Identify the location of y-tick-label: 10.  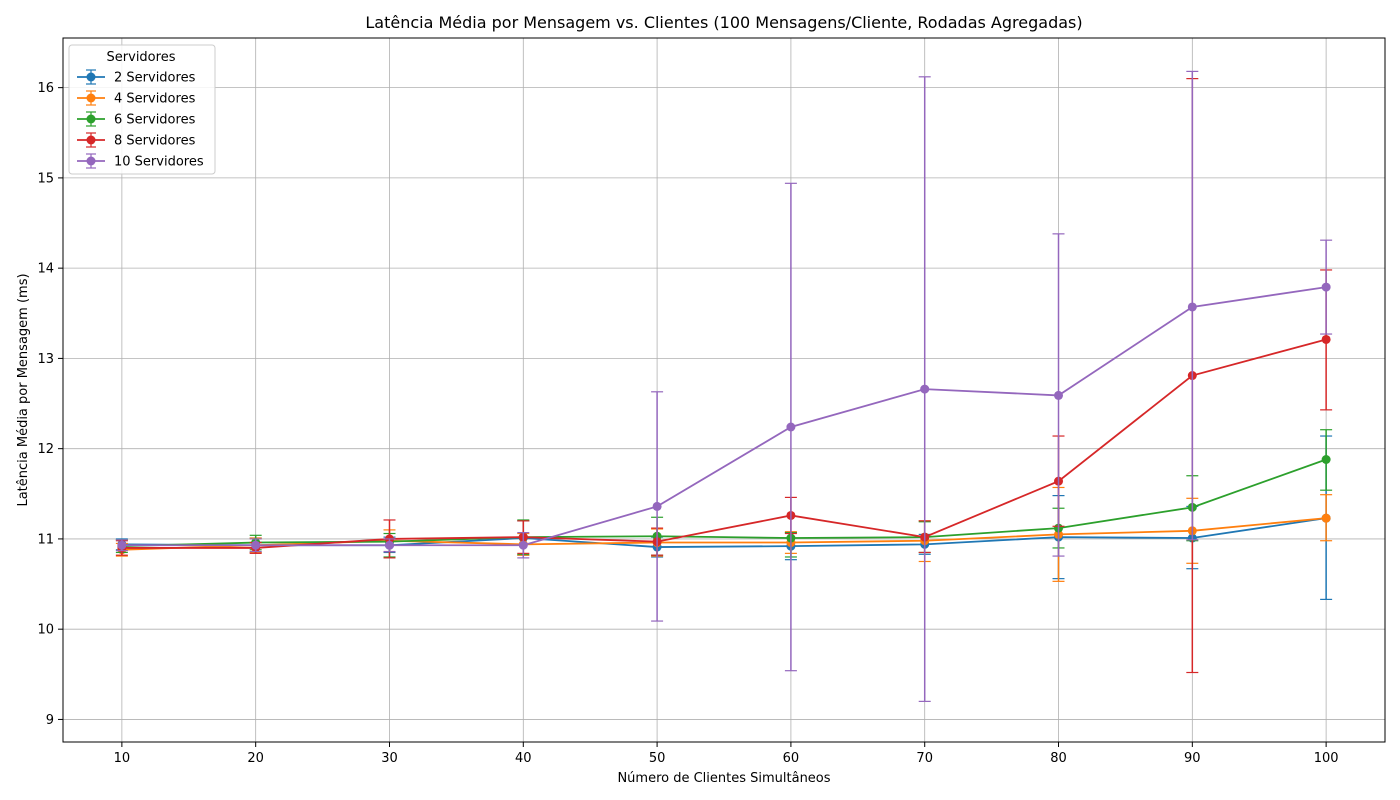
(45, 630).